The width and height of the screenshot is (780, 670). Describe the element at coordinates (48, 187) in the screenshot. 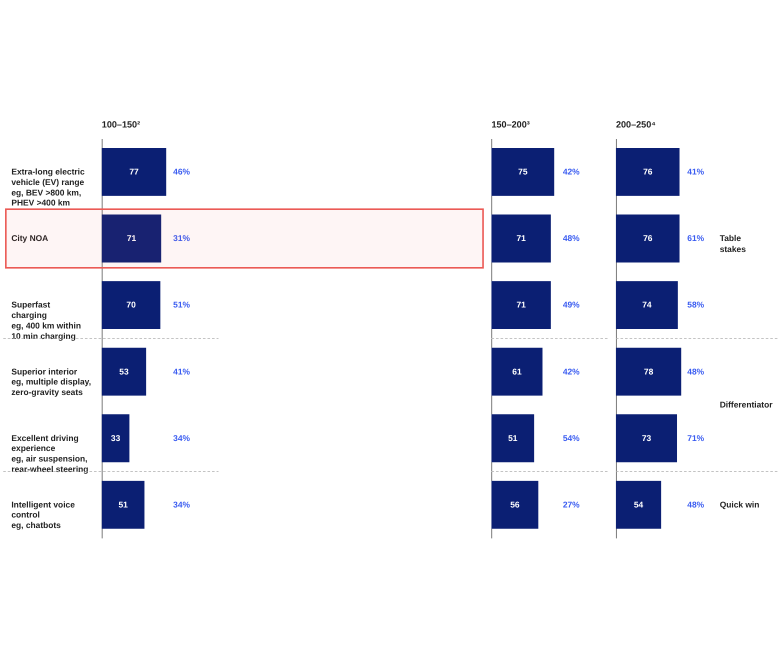

I see `y-tick-label: Extra-long electric vehicle (EV) range eg, BEV >800 km, PHEV >400 km` at that location.